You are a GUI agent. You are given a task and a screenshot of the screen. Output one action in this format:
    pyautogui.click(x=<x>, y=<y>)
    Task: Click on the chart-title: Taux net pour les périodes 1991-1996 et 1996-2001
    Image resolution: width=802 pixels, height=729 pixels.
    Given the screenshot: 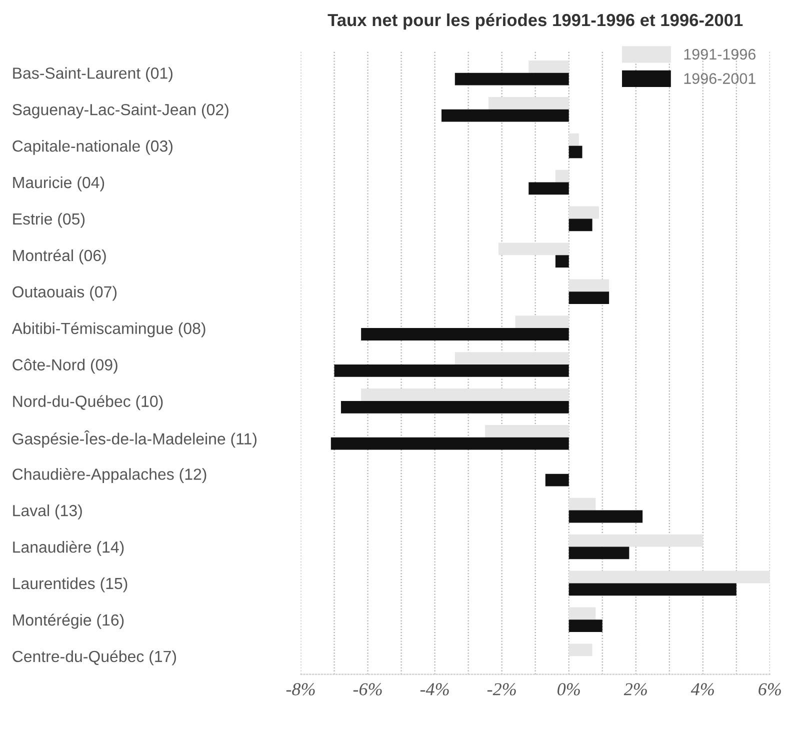 What is the action you would take?
    pyautogui.click(x=535, y=21)
    